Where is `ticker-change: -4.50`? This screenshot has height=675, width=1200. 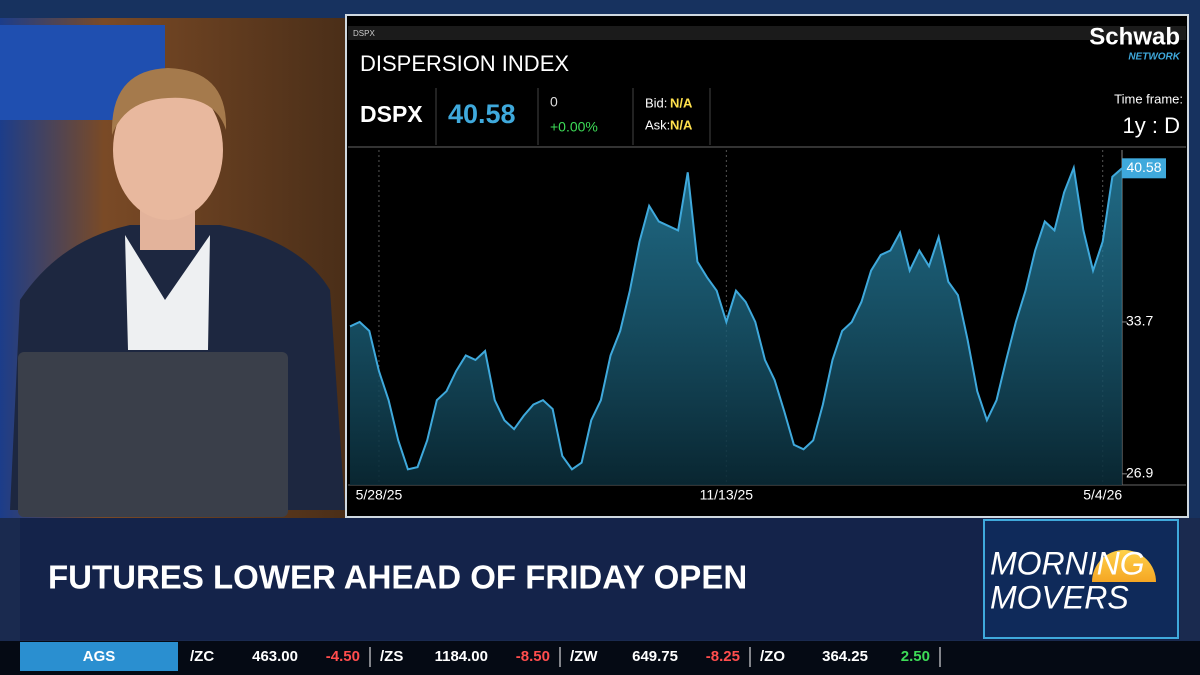
ticker-change: -4.50 is located at coordinates (343, 656).